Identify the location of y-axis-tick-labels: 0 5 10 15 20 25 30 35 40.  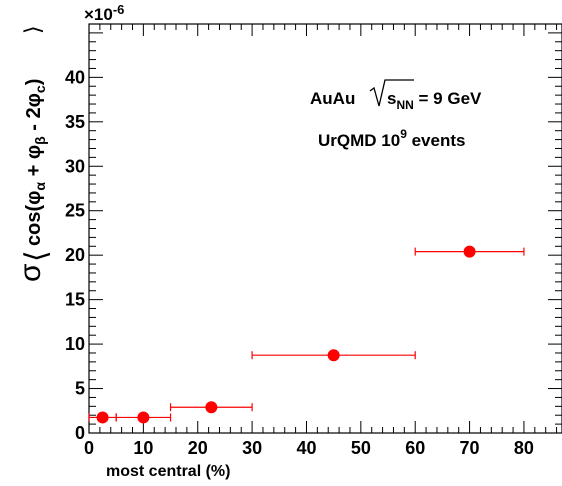
(75, 255).